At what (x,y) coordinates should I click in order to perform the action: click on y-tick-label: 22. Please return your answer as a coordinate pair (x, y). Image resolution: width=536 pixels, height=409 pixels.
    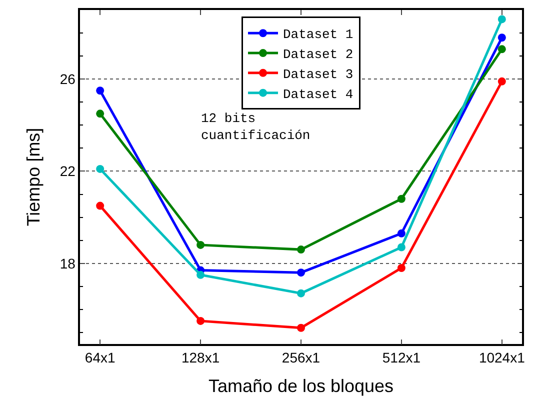
    Looking at the image, I should click on (68, 171).